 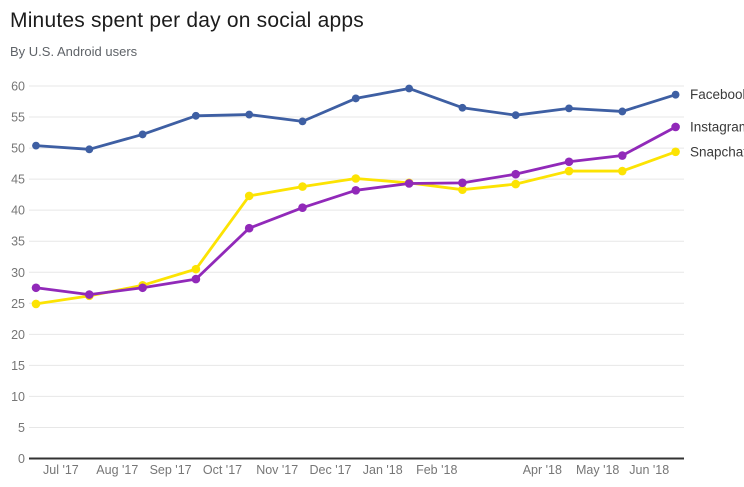 I want to click on y-axis-tick-label: 5, so click(x=21, y=428).